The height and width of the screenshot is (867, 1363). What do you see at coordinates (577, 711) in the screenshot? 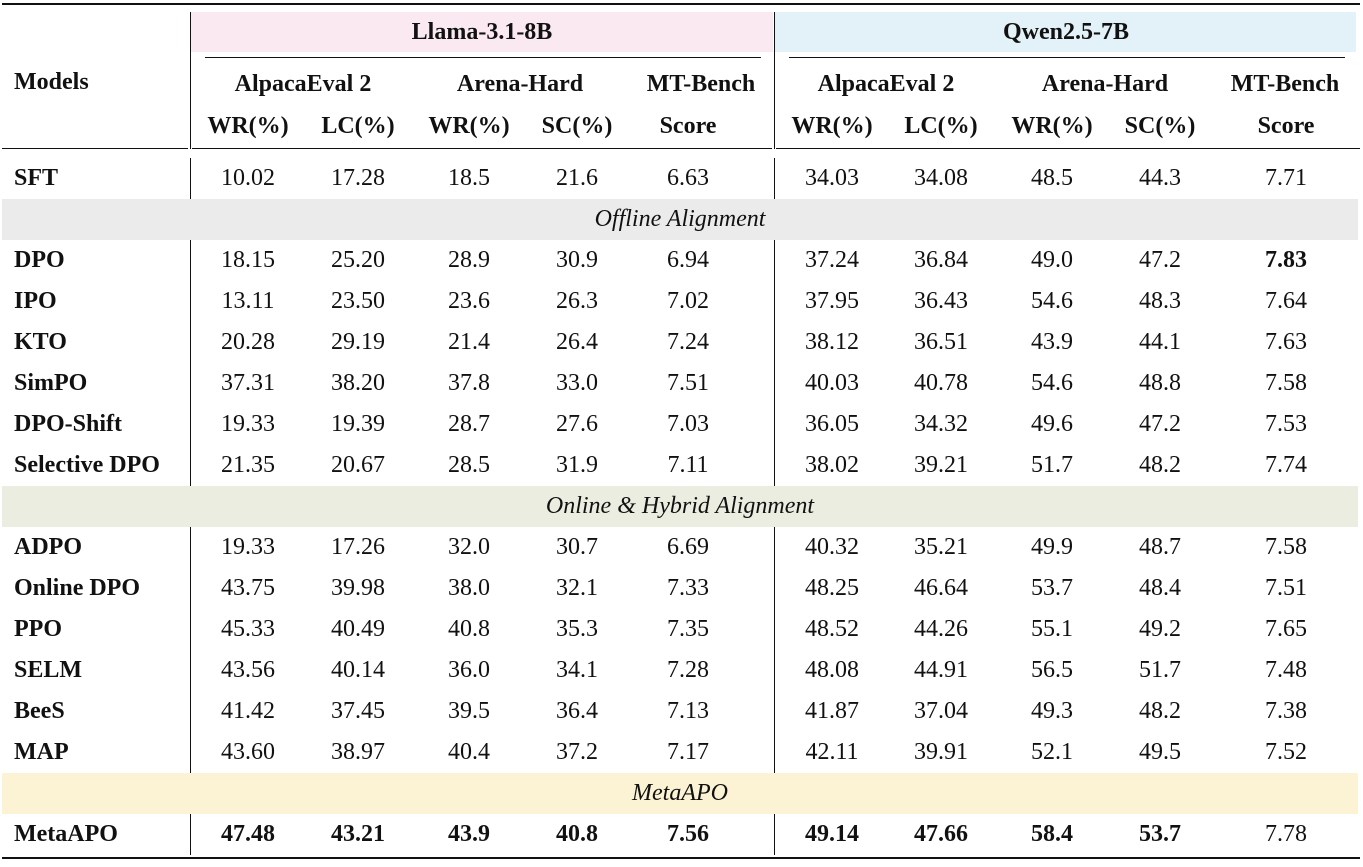
I see `table-cell: 36.4` at bounding box center [577, 711].